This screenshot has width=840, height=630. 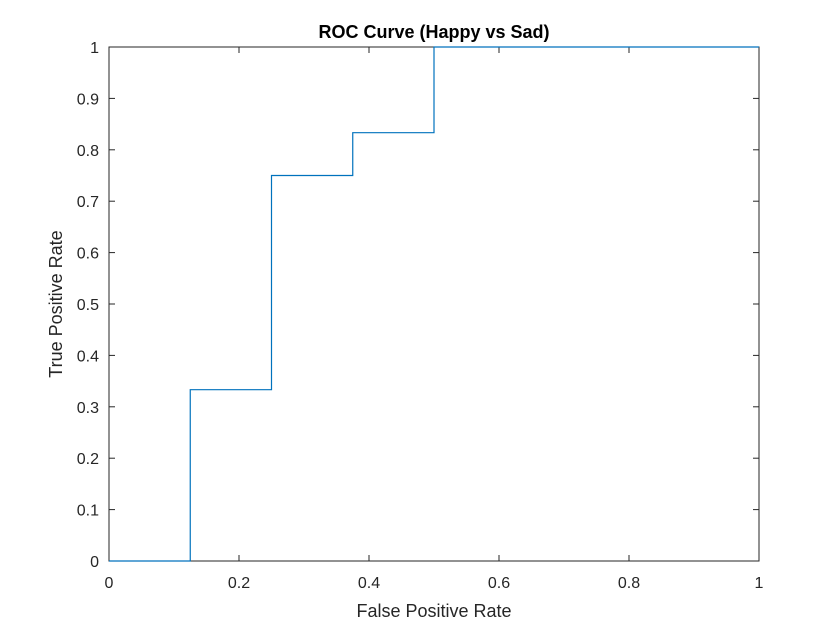 What do you see at coordinates (94, 48) in the screenshot?
I see `y-tick-label: 1` at bounding box center [94, 48].